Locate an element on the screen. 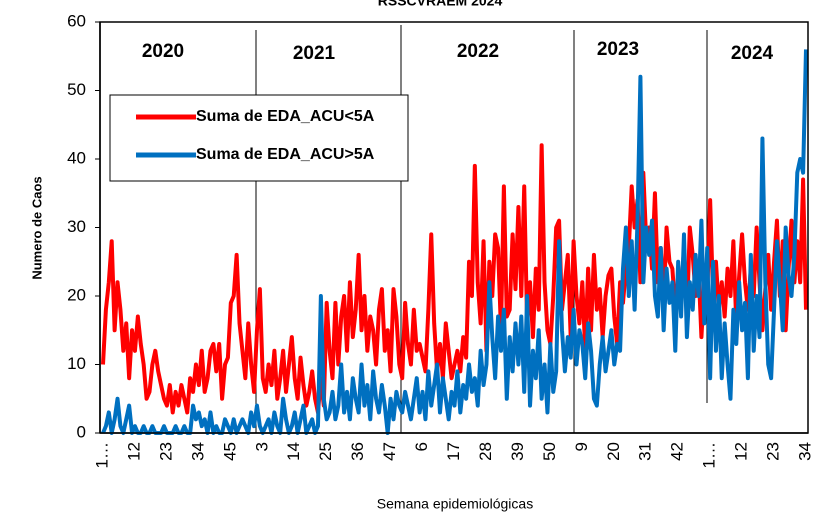 This screenshot has width=819, height=516. x-tick-label: 36 is located at coordinates (357, 451).